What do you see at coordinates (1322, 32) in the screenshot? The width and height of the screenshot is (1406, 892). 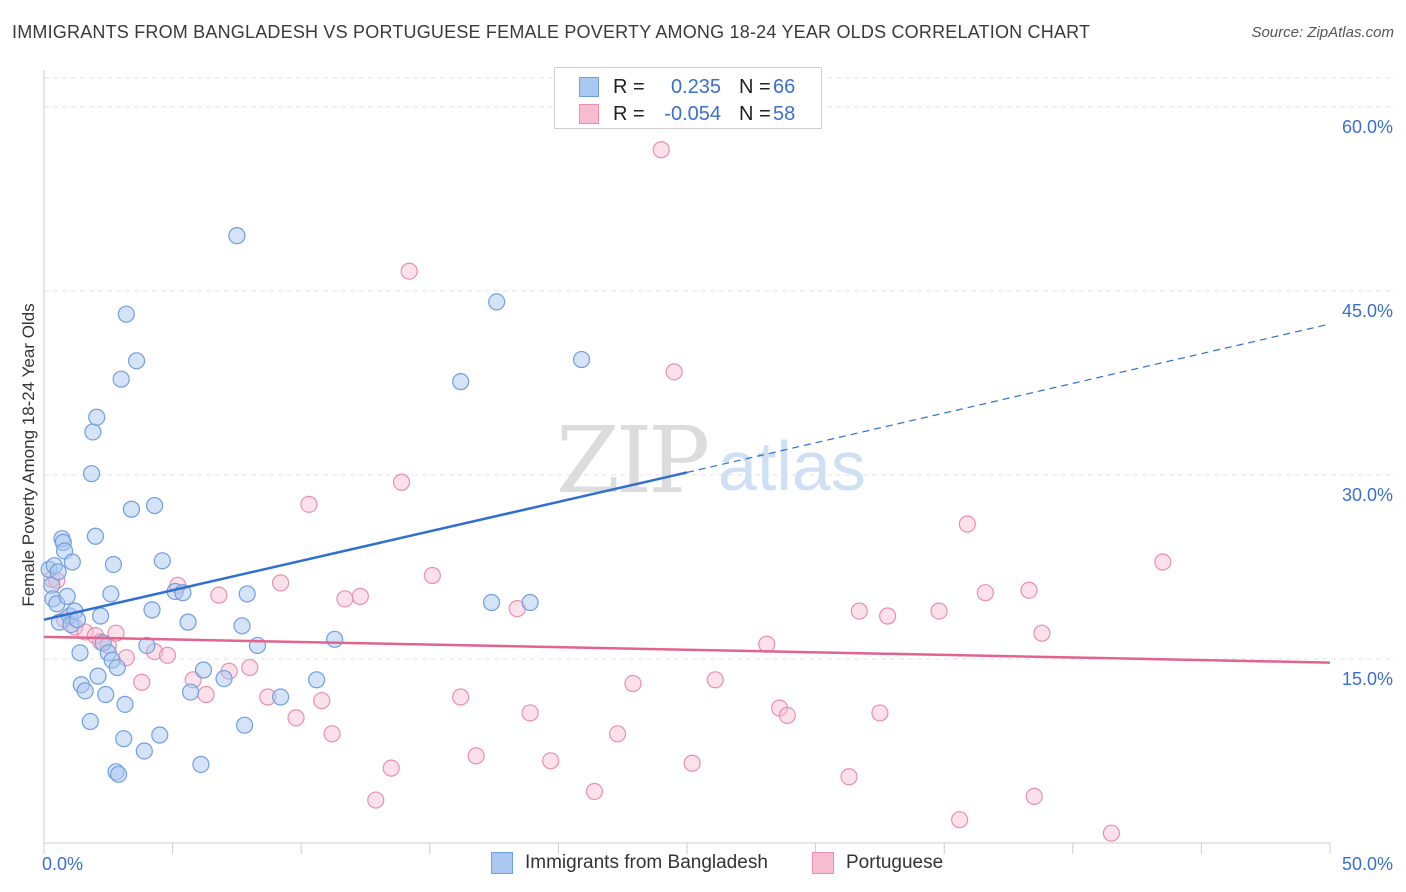 I see `source-label: Source: ZipAtlas.com` at bounding box center [1322, 32].